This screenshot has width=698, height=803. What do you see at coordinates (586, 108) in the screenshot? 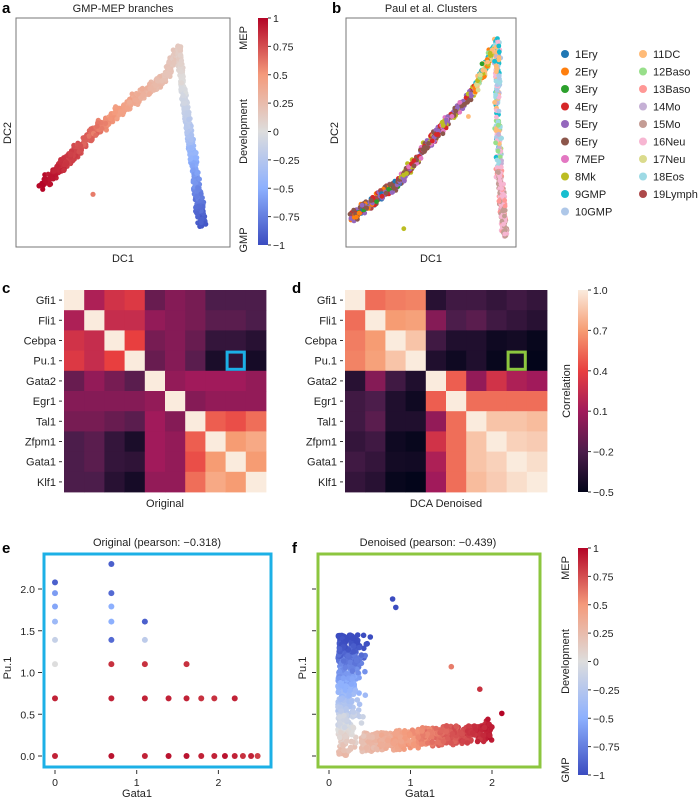
I see `legend-label: 4Ery` at bounding box center [586, 108].